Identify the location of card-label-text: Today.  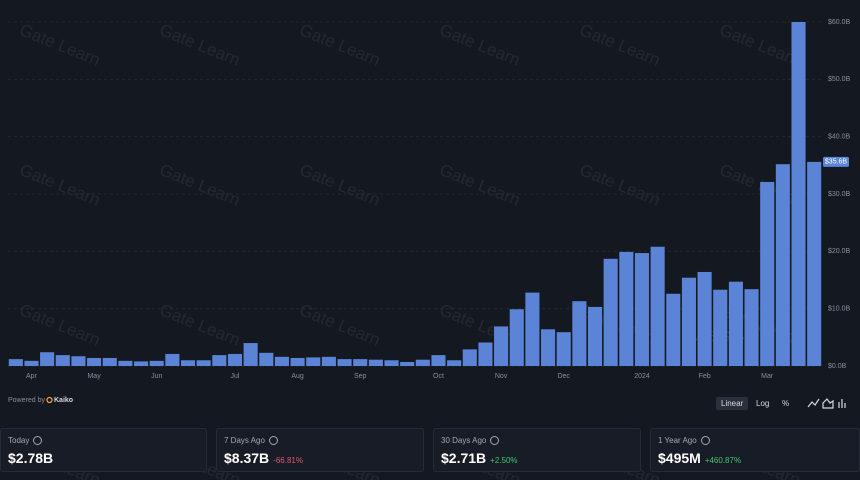
(19, 440).